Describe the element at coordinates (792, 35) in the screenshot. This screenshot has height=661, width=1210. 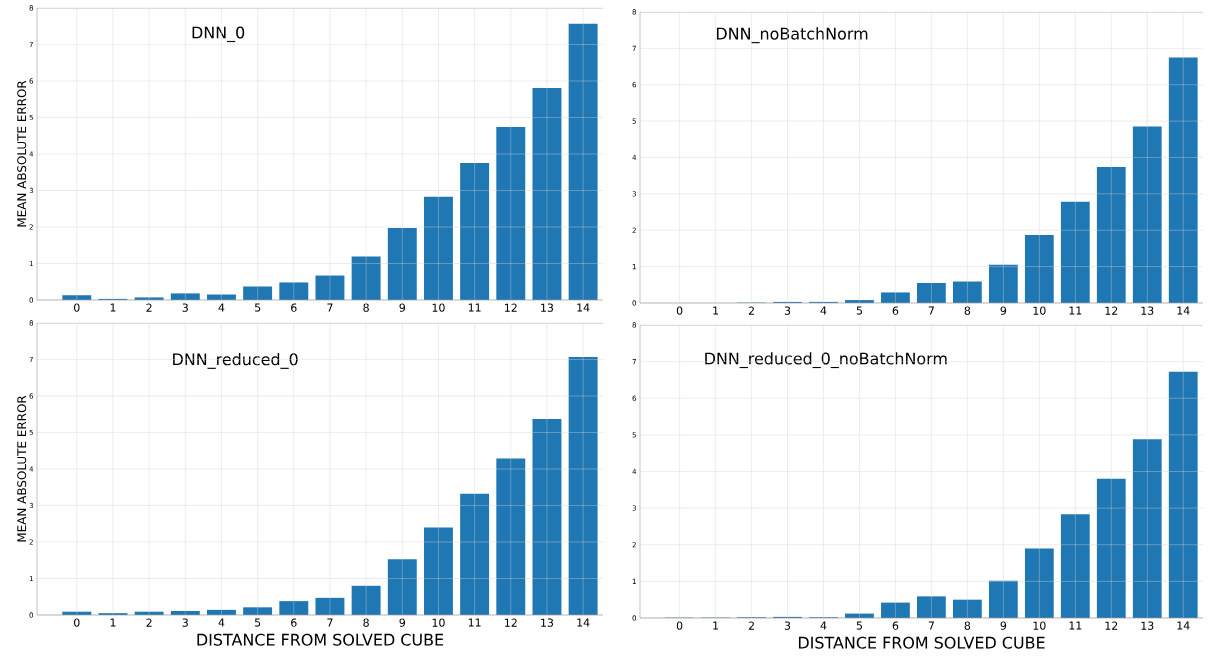
I see `text: DNN_noBatchNorm` at that location.